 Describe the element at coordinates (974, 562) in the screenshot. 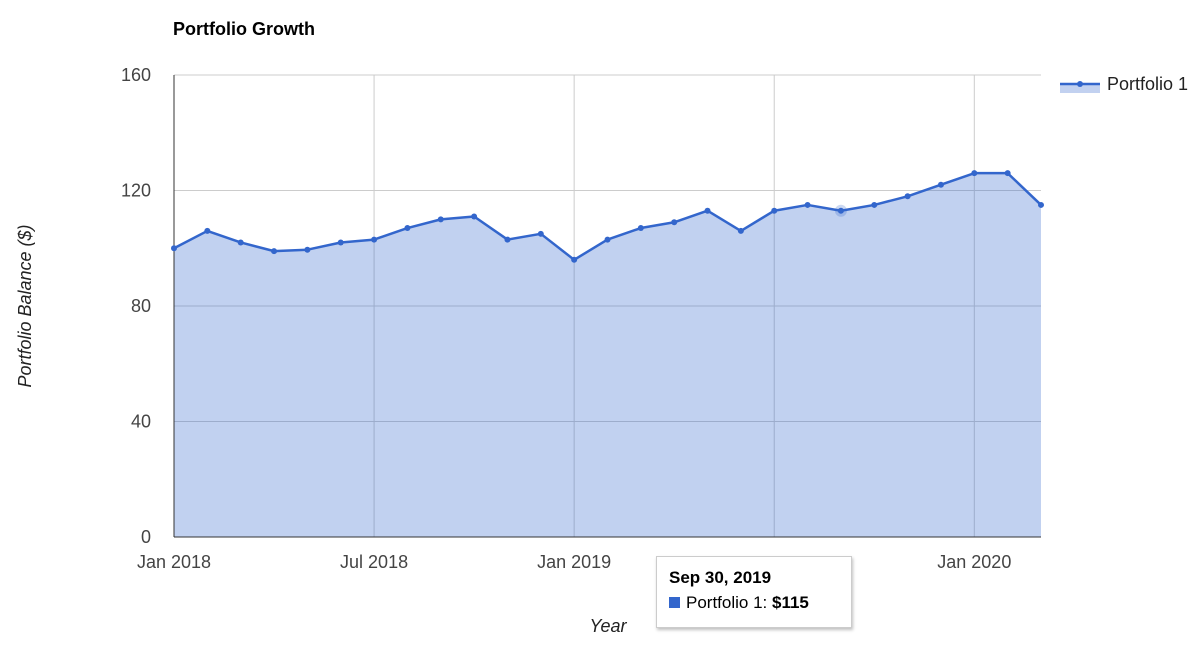

I see `x-tick-label: Jan 2020` at that location.